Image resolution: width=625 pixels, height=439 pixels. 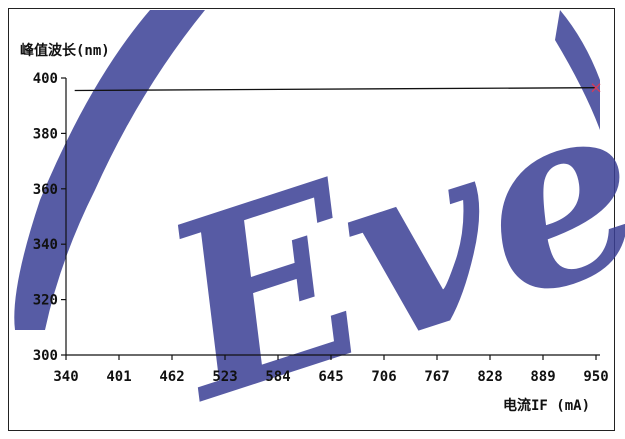 What do you see at coordinates (45, 245) in the screenshot?
I see `y-tick-label: 340` at bounding box center [45, 245].